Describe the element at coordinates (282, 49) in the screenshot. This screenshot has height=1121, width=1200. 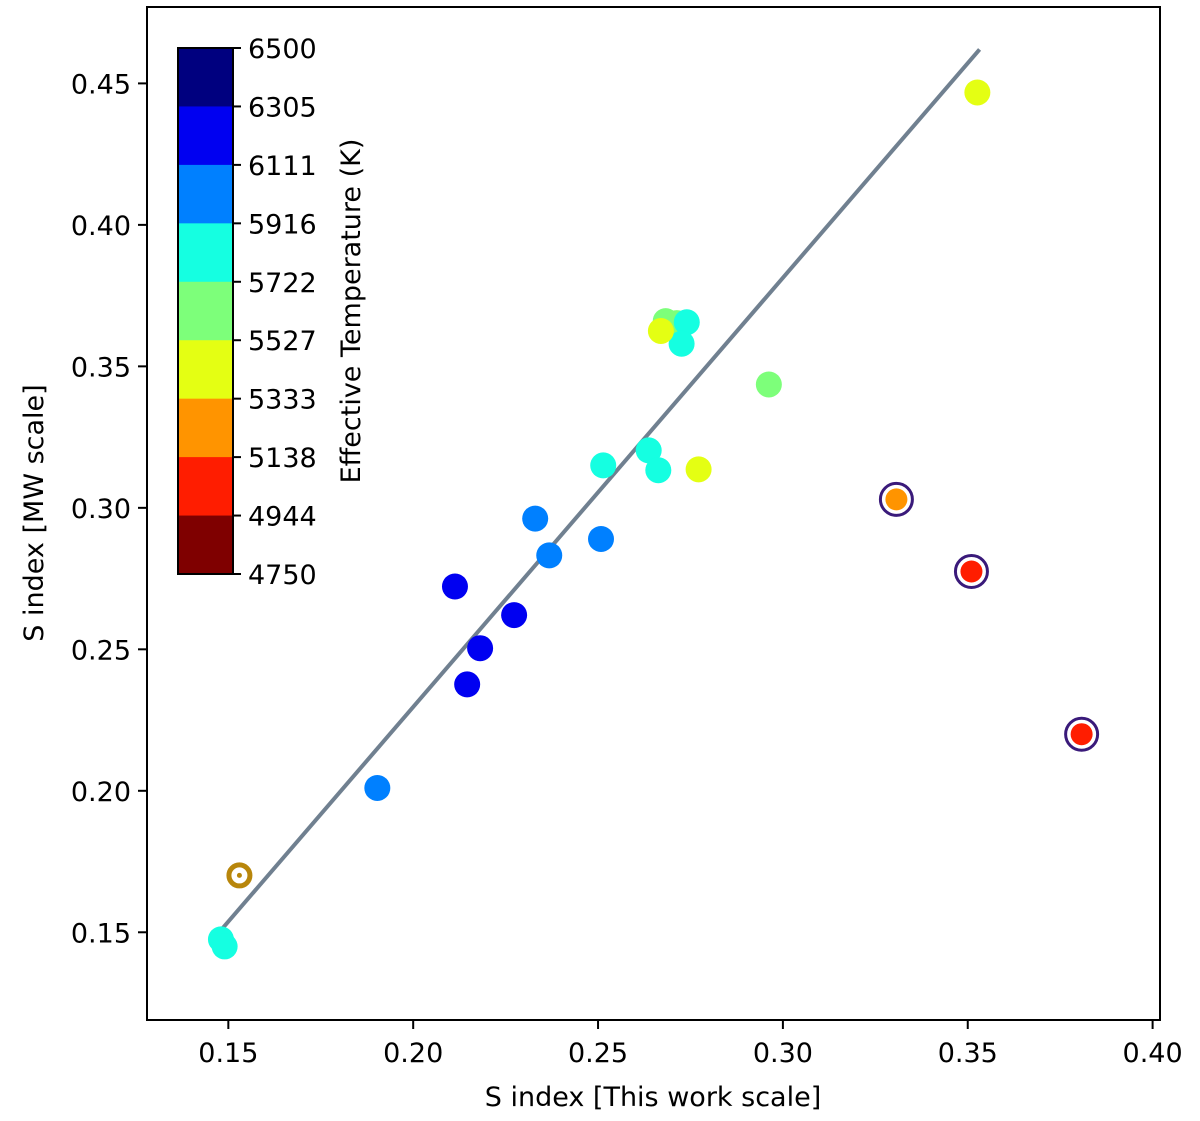
I see `colorbar-tick-label: 6500` at that location.